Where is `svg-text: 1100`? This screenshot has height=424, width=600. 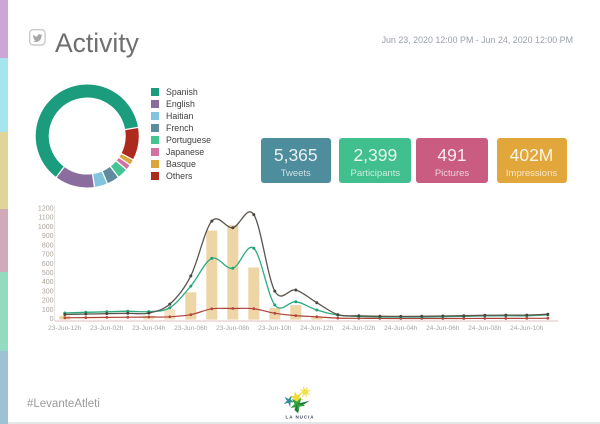
svg-text: 1100 is located at coordinates (45, 218).